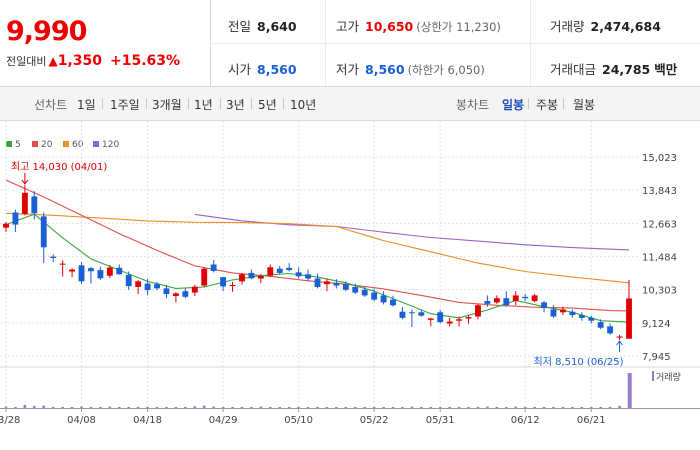 This screenshot has width=700, height=450. I want to click on prev-close: 전일 8,640, so click(262, 25).